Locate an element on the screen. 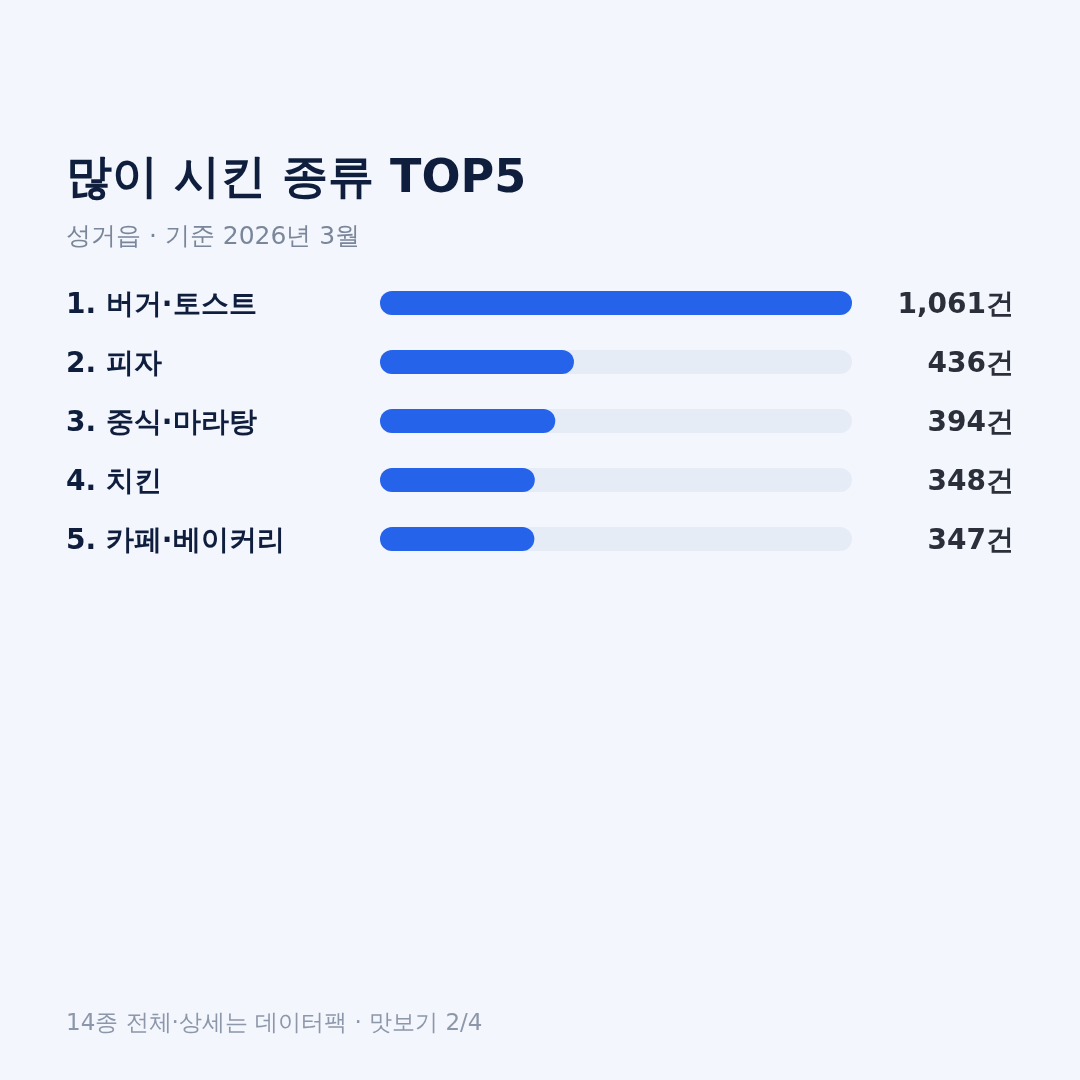  y-tick-label: 4. 치킨 is located at coordinates (114, 480).